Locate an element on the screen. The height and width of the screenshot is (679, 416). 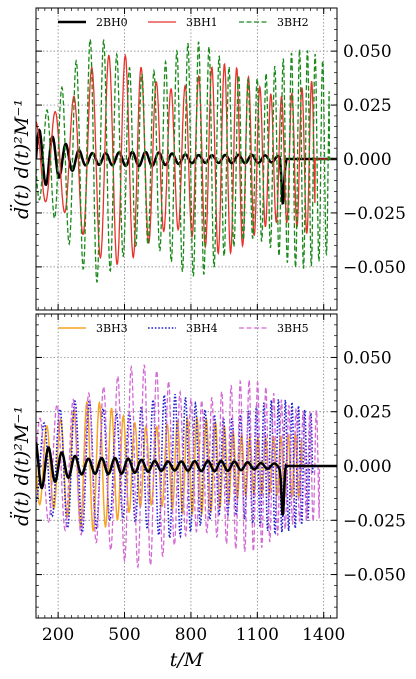
x-tick-label: 800 is located at coordinates (191, 635).